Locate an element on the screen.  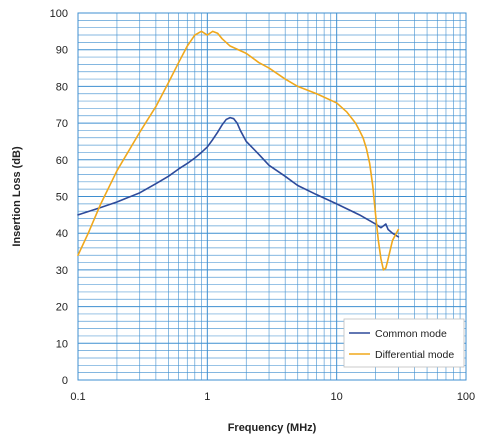
x-tick-label: 10 is located at coordinates (337, 397).